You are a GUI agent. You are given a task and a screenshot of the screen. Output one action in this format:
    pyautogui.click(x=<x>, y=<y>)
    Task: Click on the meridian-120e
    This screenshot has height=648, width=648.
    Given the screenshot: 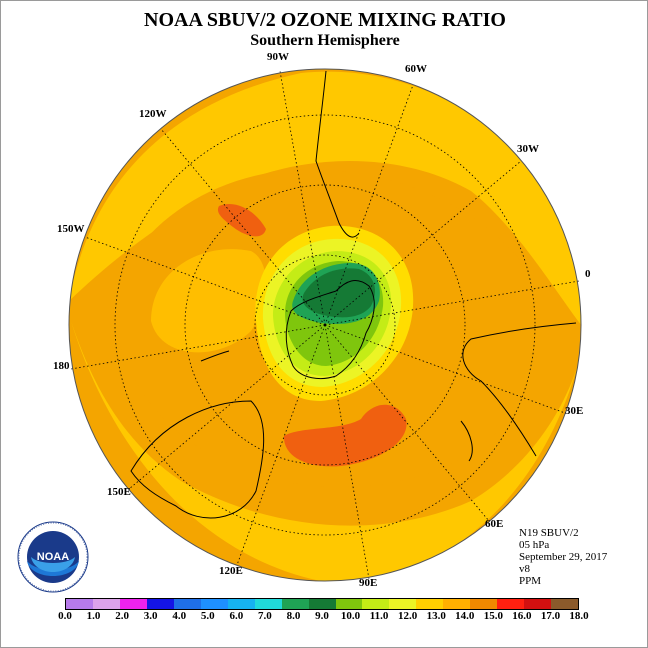 What is the action you would take?
    pyautogui.click(x=281, y=445)
    